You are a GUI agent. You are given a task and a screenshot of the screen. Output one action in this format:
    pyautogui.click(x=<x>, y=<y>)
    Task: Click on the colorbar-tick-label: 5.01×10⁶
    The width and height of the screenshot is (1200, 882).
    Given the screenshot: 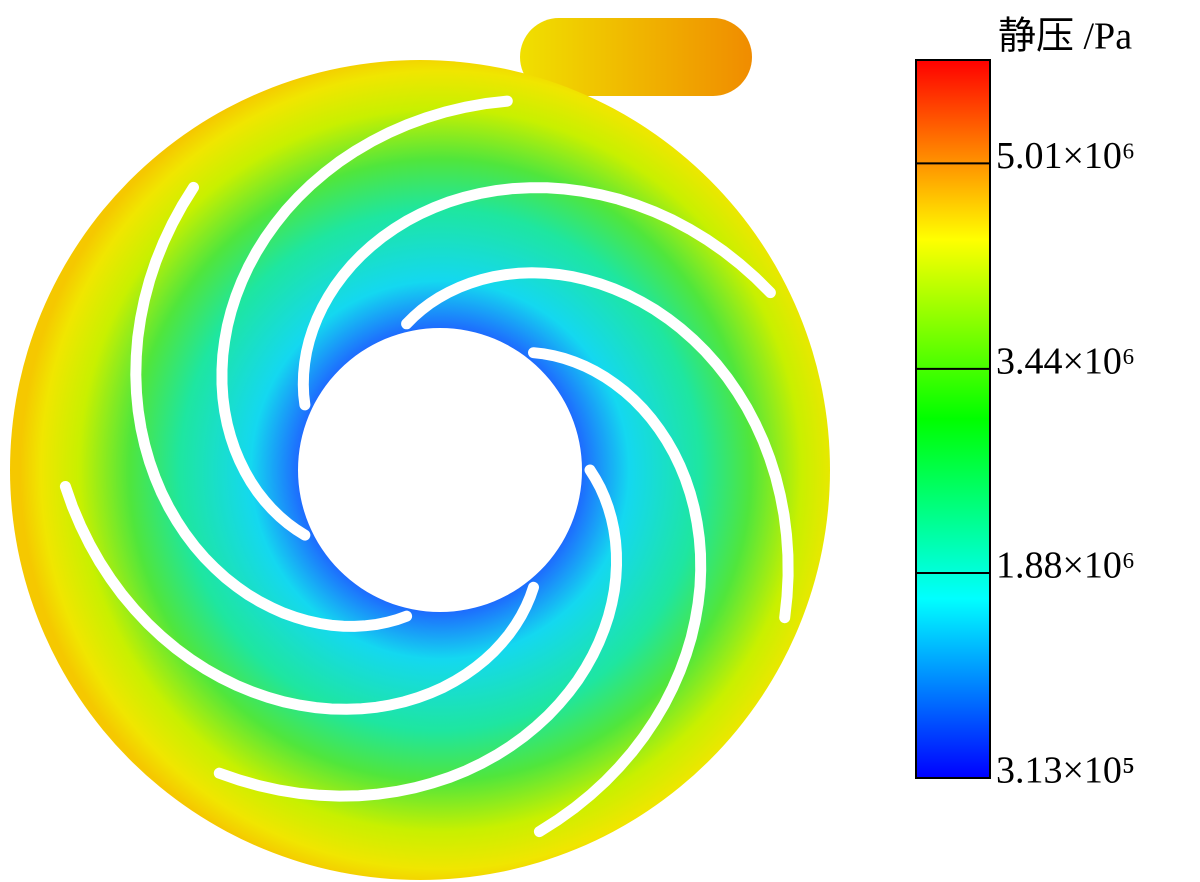 What is the action you would take?
    pyautogui.click(x=1065, y=156)
    